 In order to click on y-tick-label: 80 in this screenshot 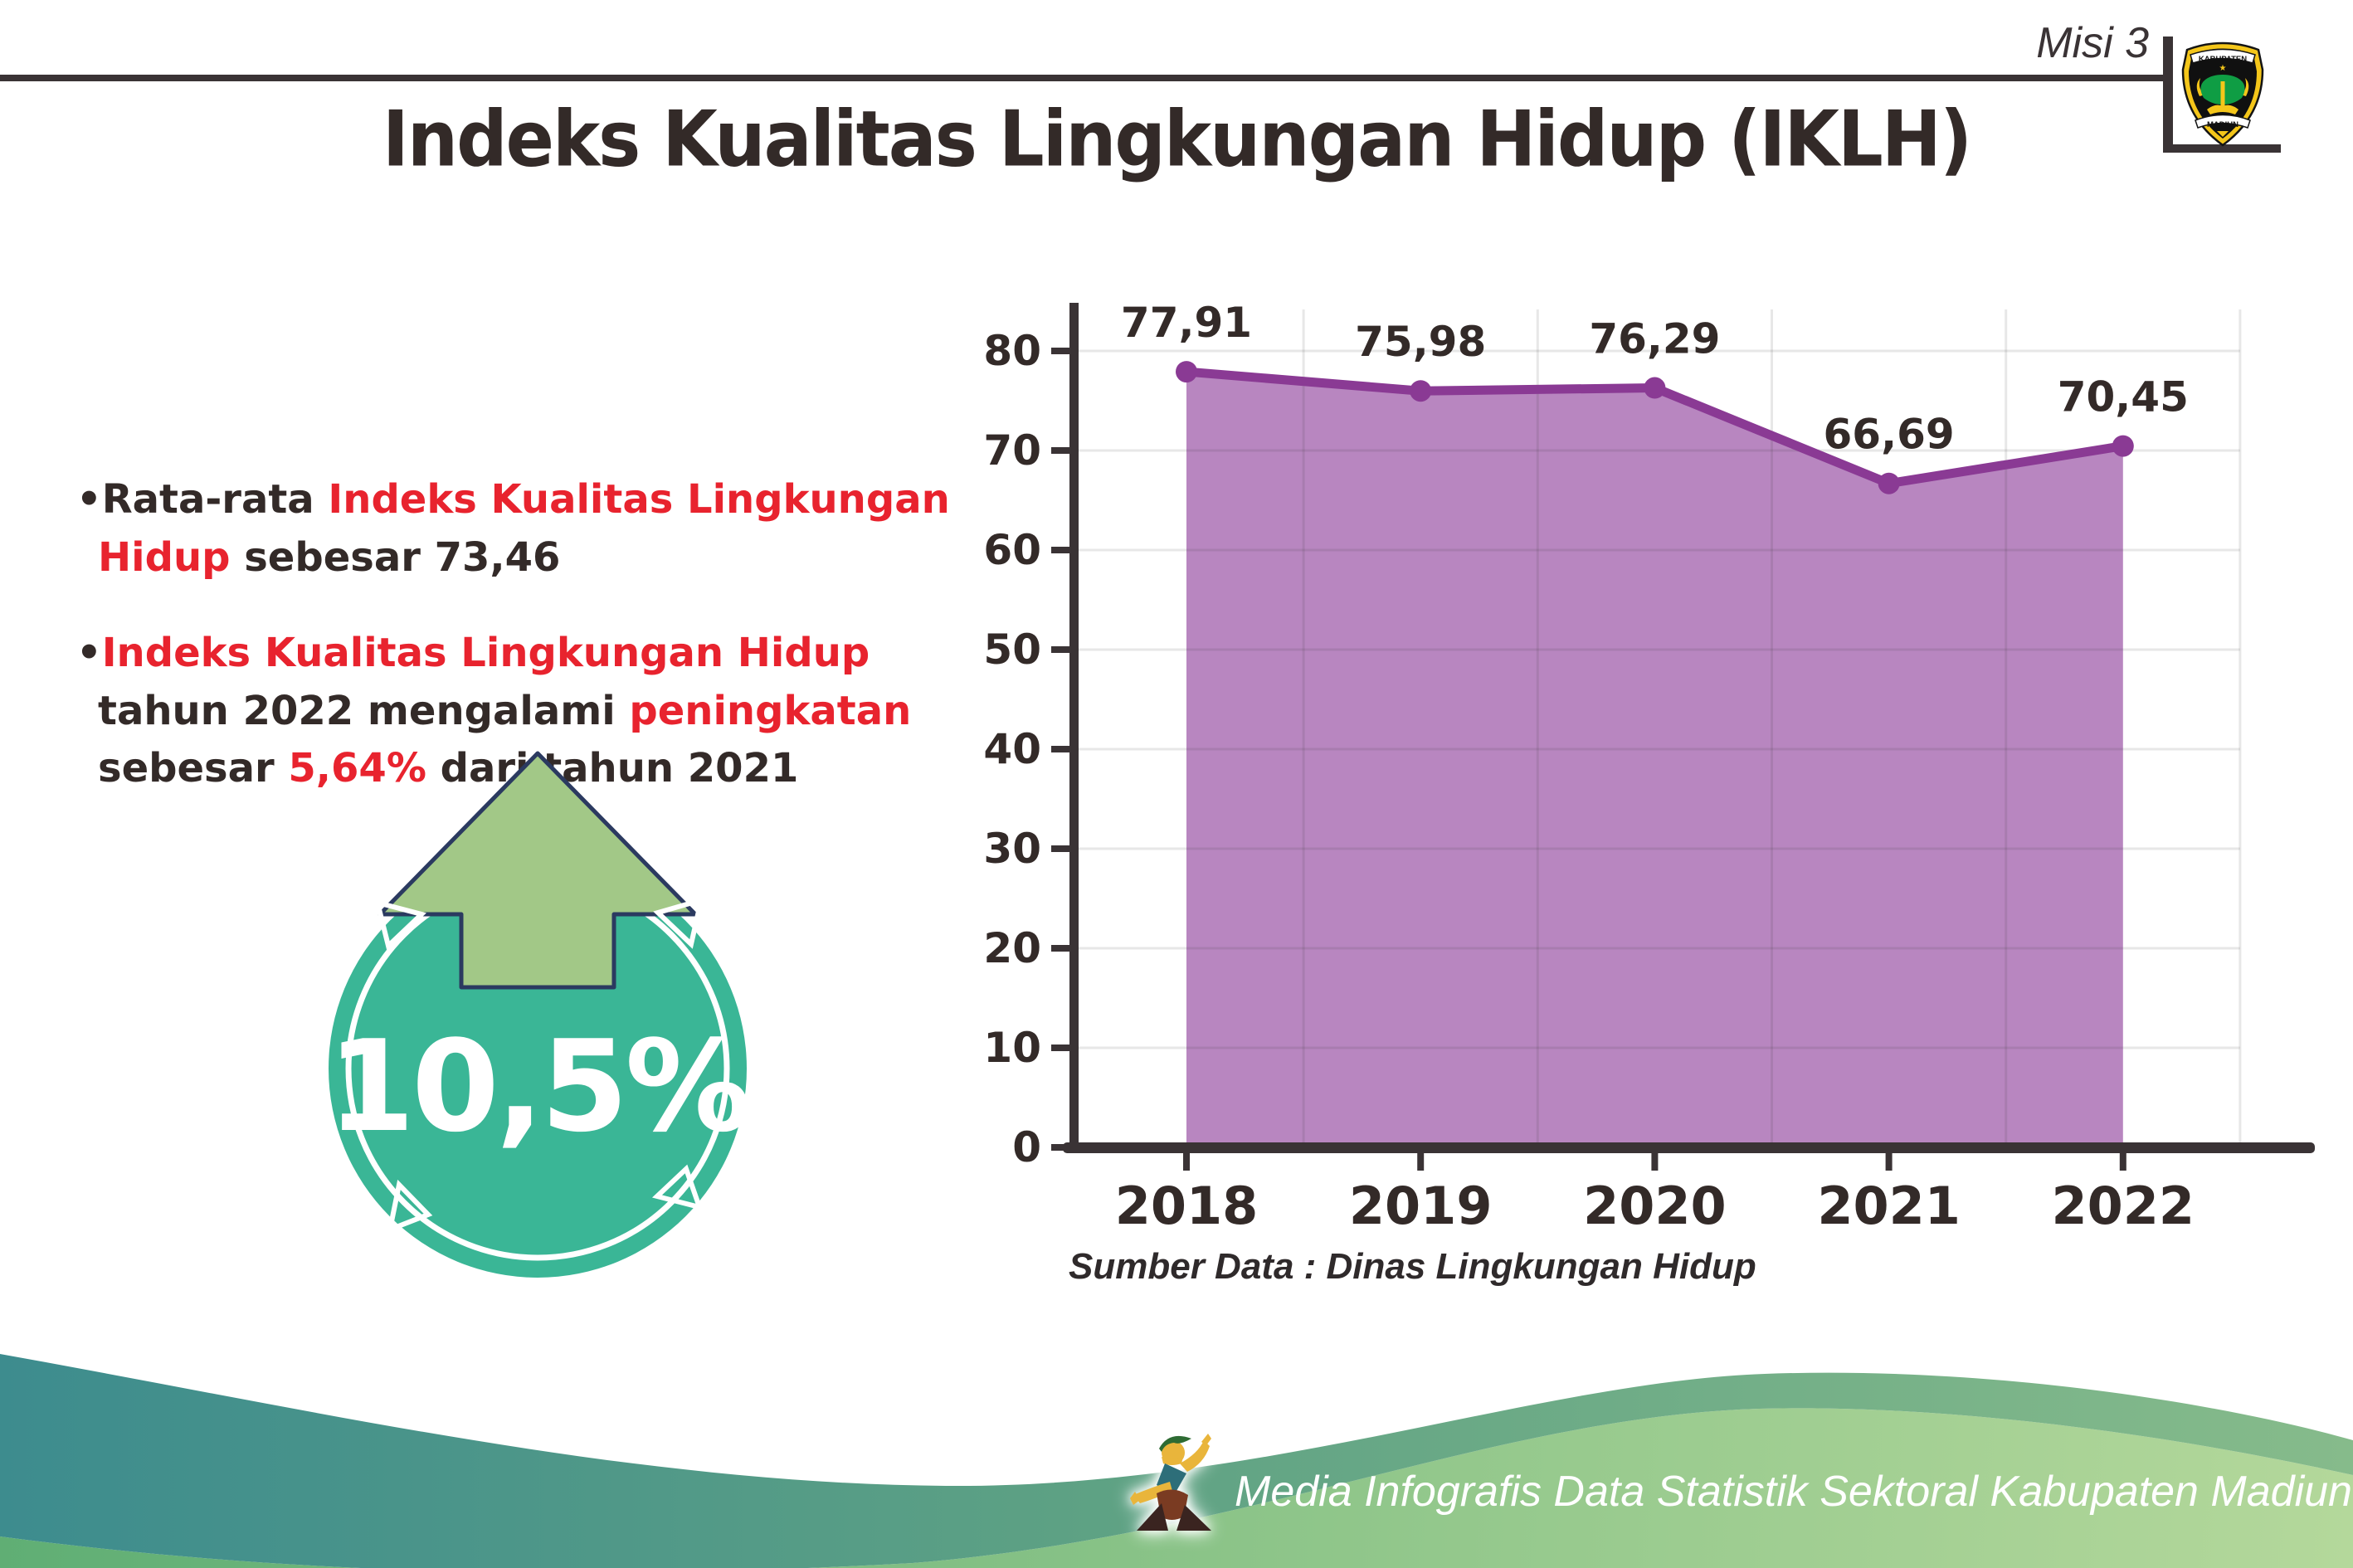, I will do `click(1012, 351)`.